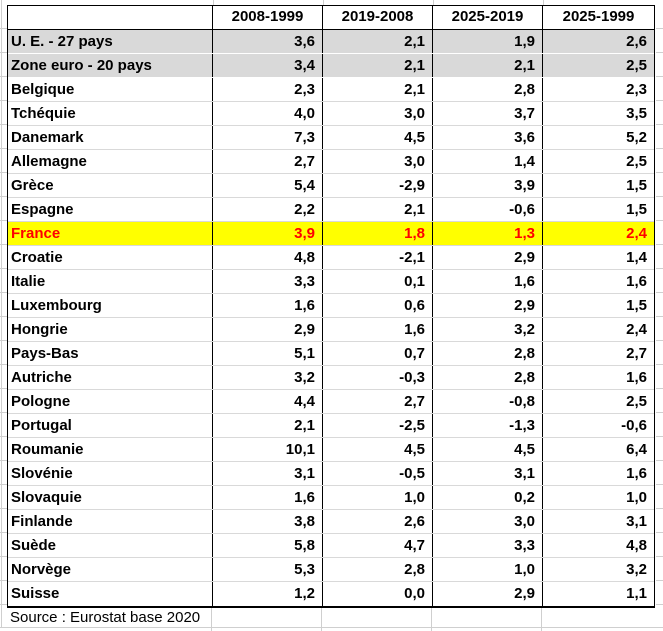 Image resolution: width=663 pixels, height=631 pixels. Describe the element at coordinates (378, 17) in the screenshot. I see `column-header-2019-2008: 2019-2008` at that location.